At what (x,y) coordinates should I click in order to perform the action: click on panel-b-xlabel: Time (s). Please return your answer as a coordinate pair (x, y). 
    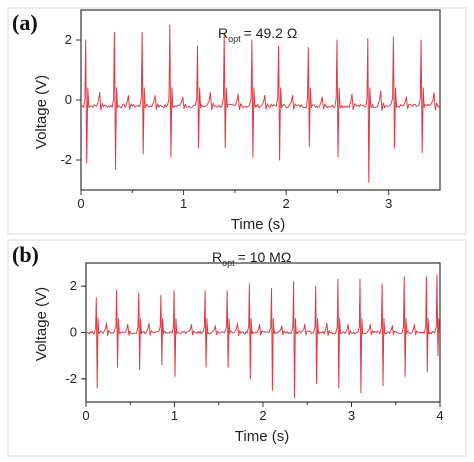
    Looking at the image, I should click on (262, 436).